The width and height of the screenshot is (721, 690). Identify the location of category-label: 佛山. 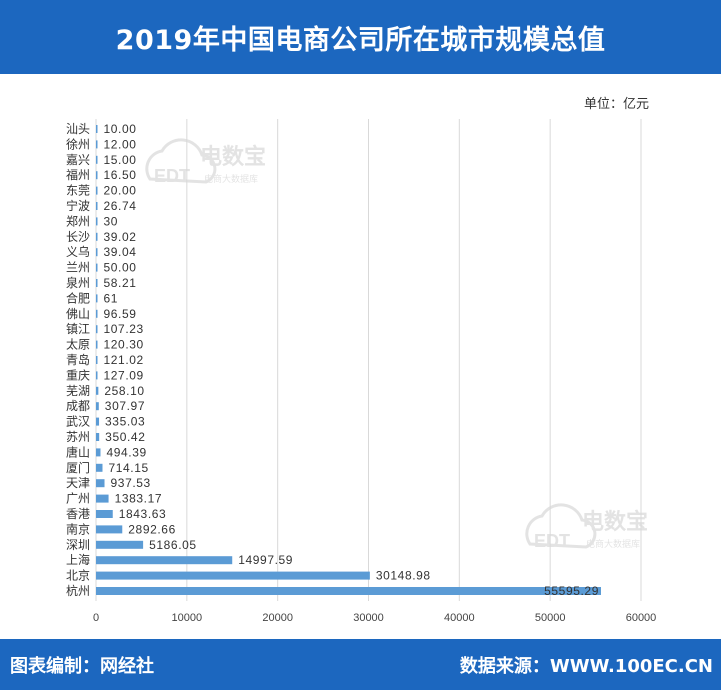
(78, 314).